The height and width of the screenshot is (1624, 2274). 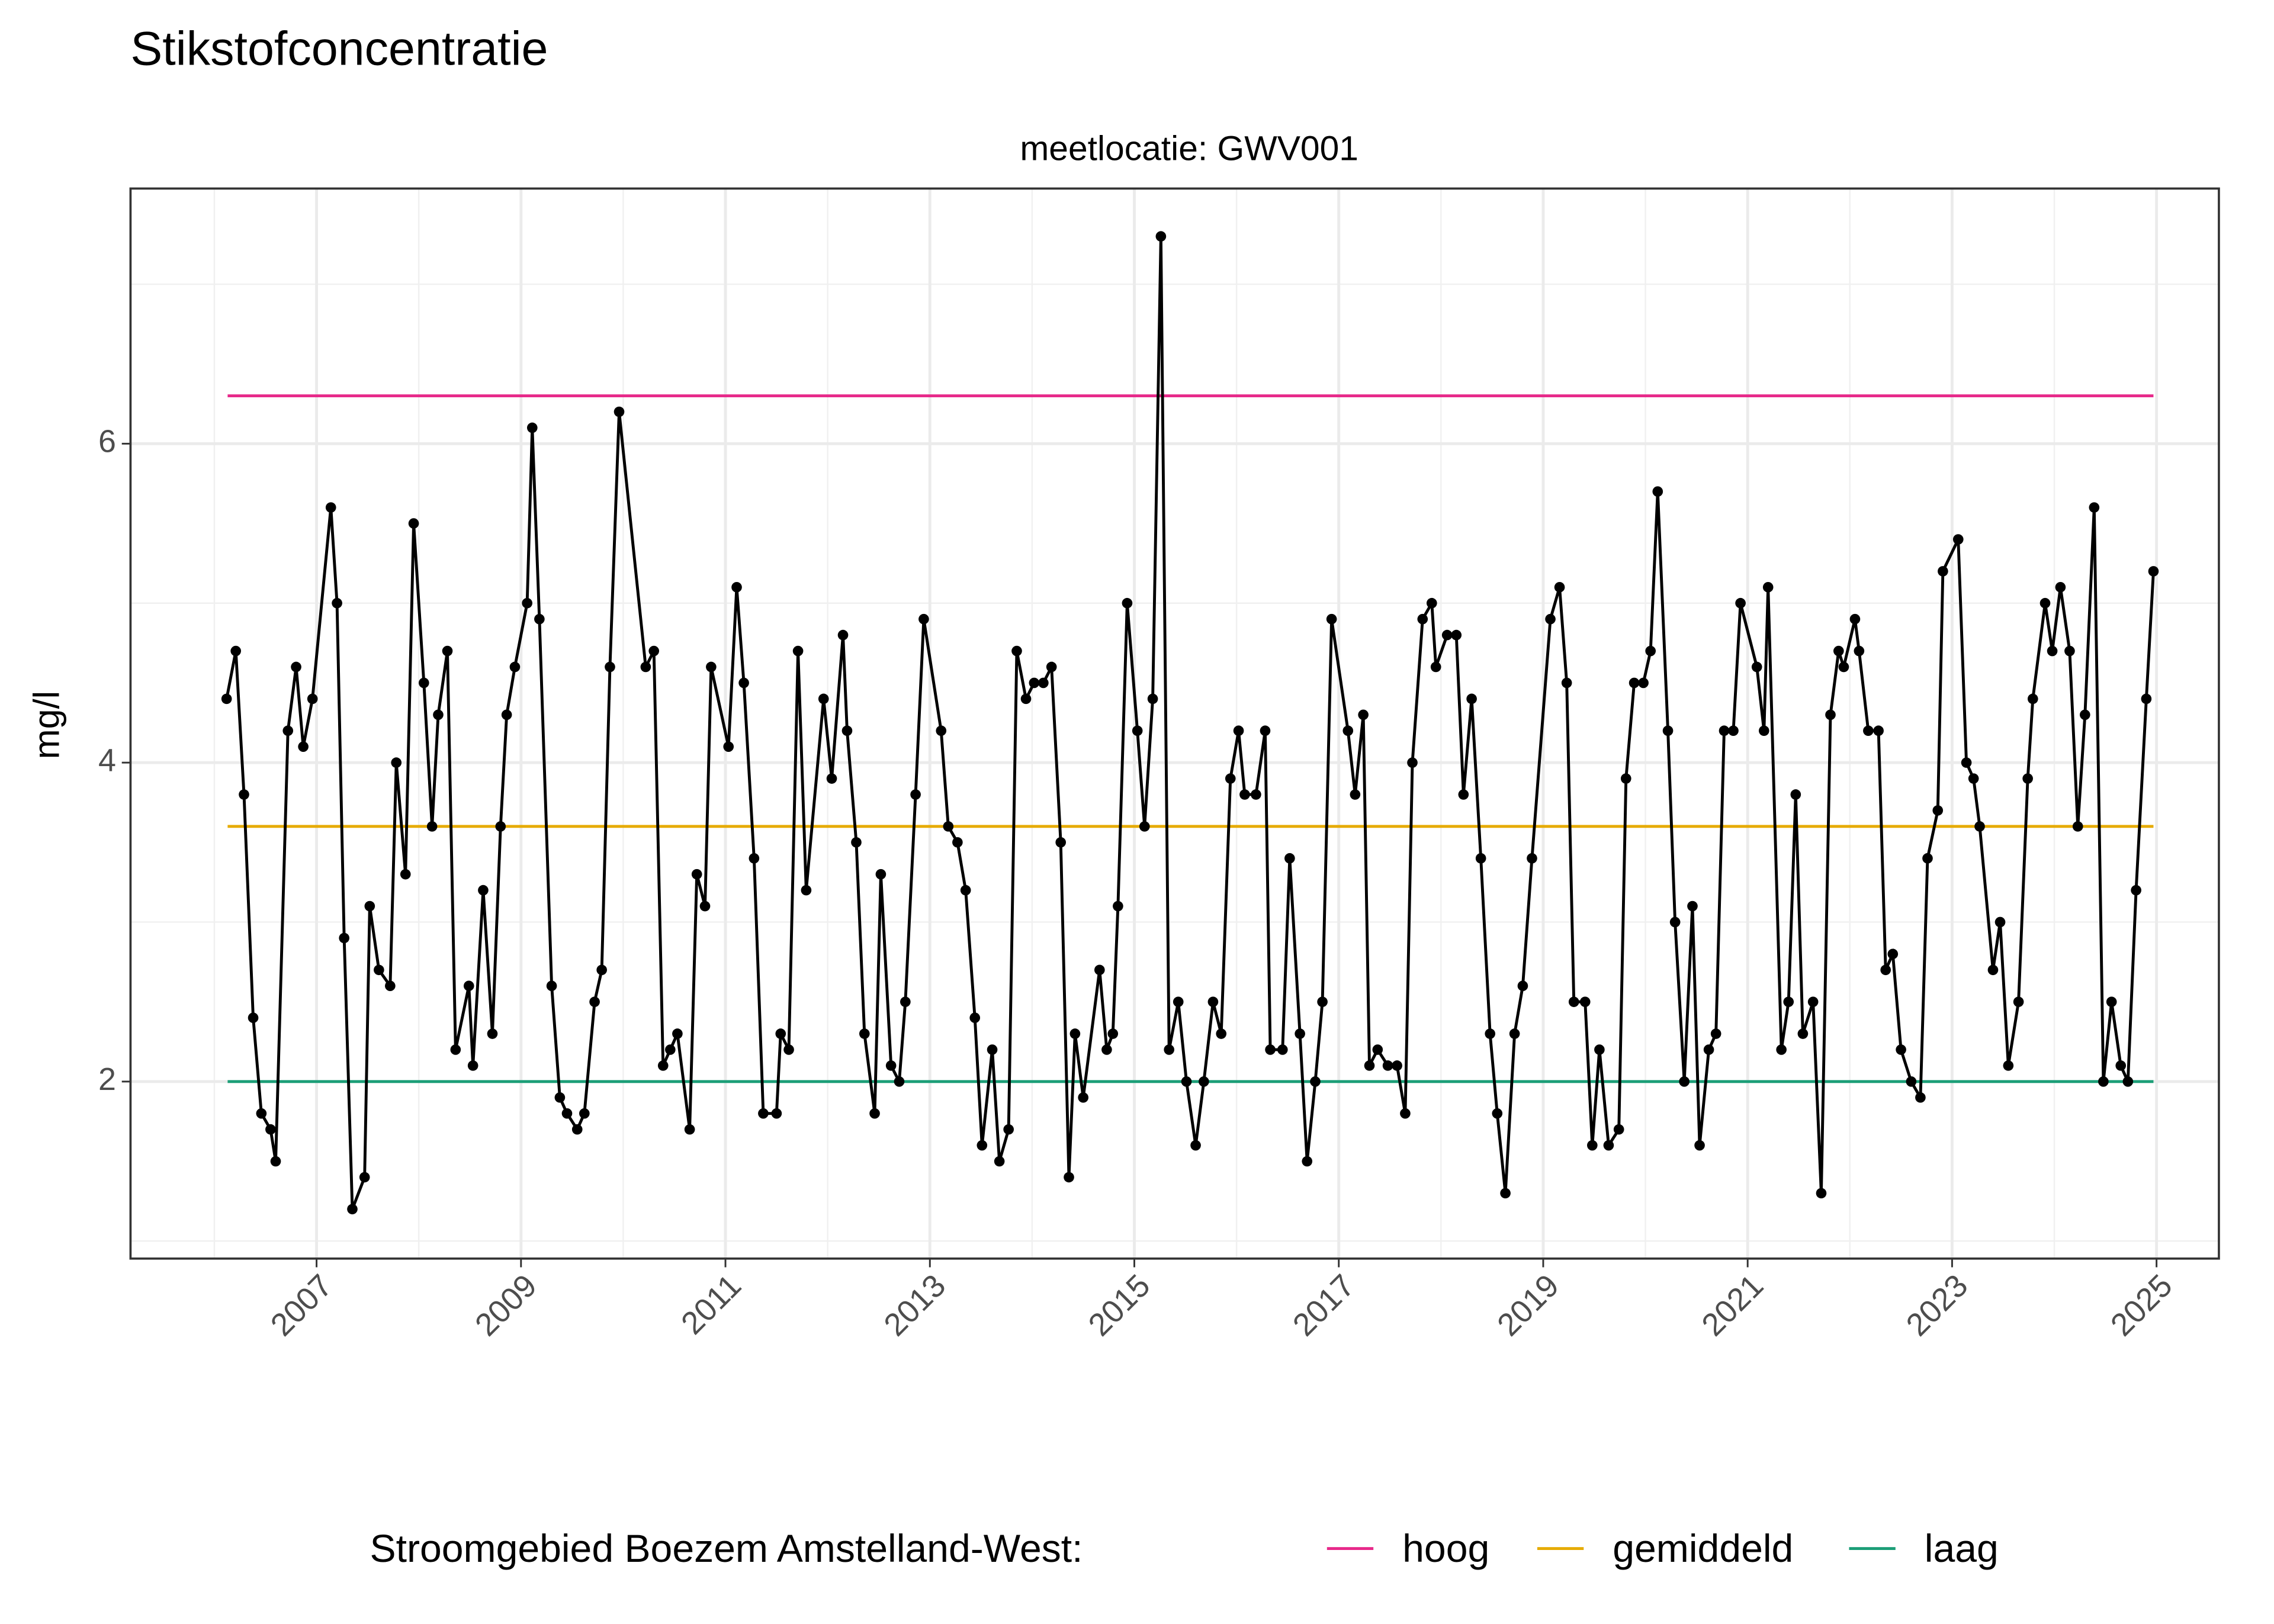 I want to click on y-tick-label: 6, so click(x=107, y=441).